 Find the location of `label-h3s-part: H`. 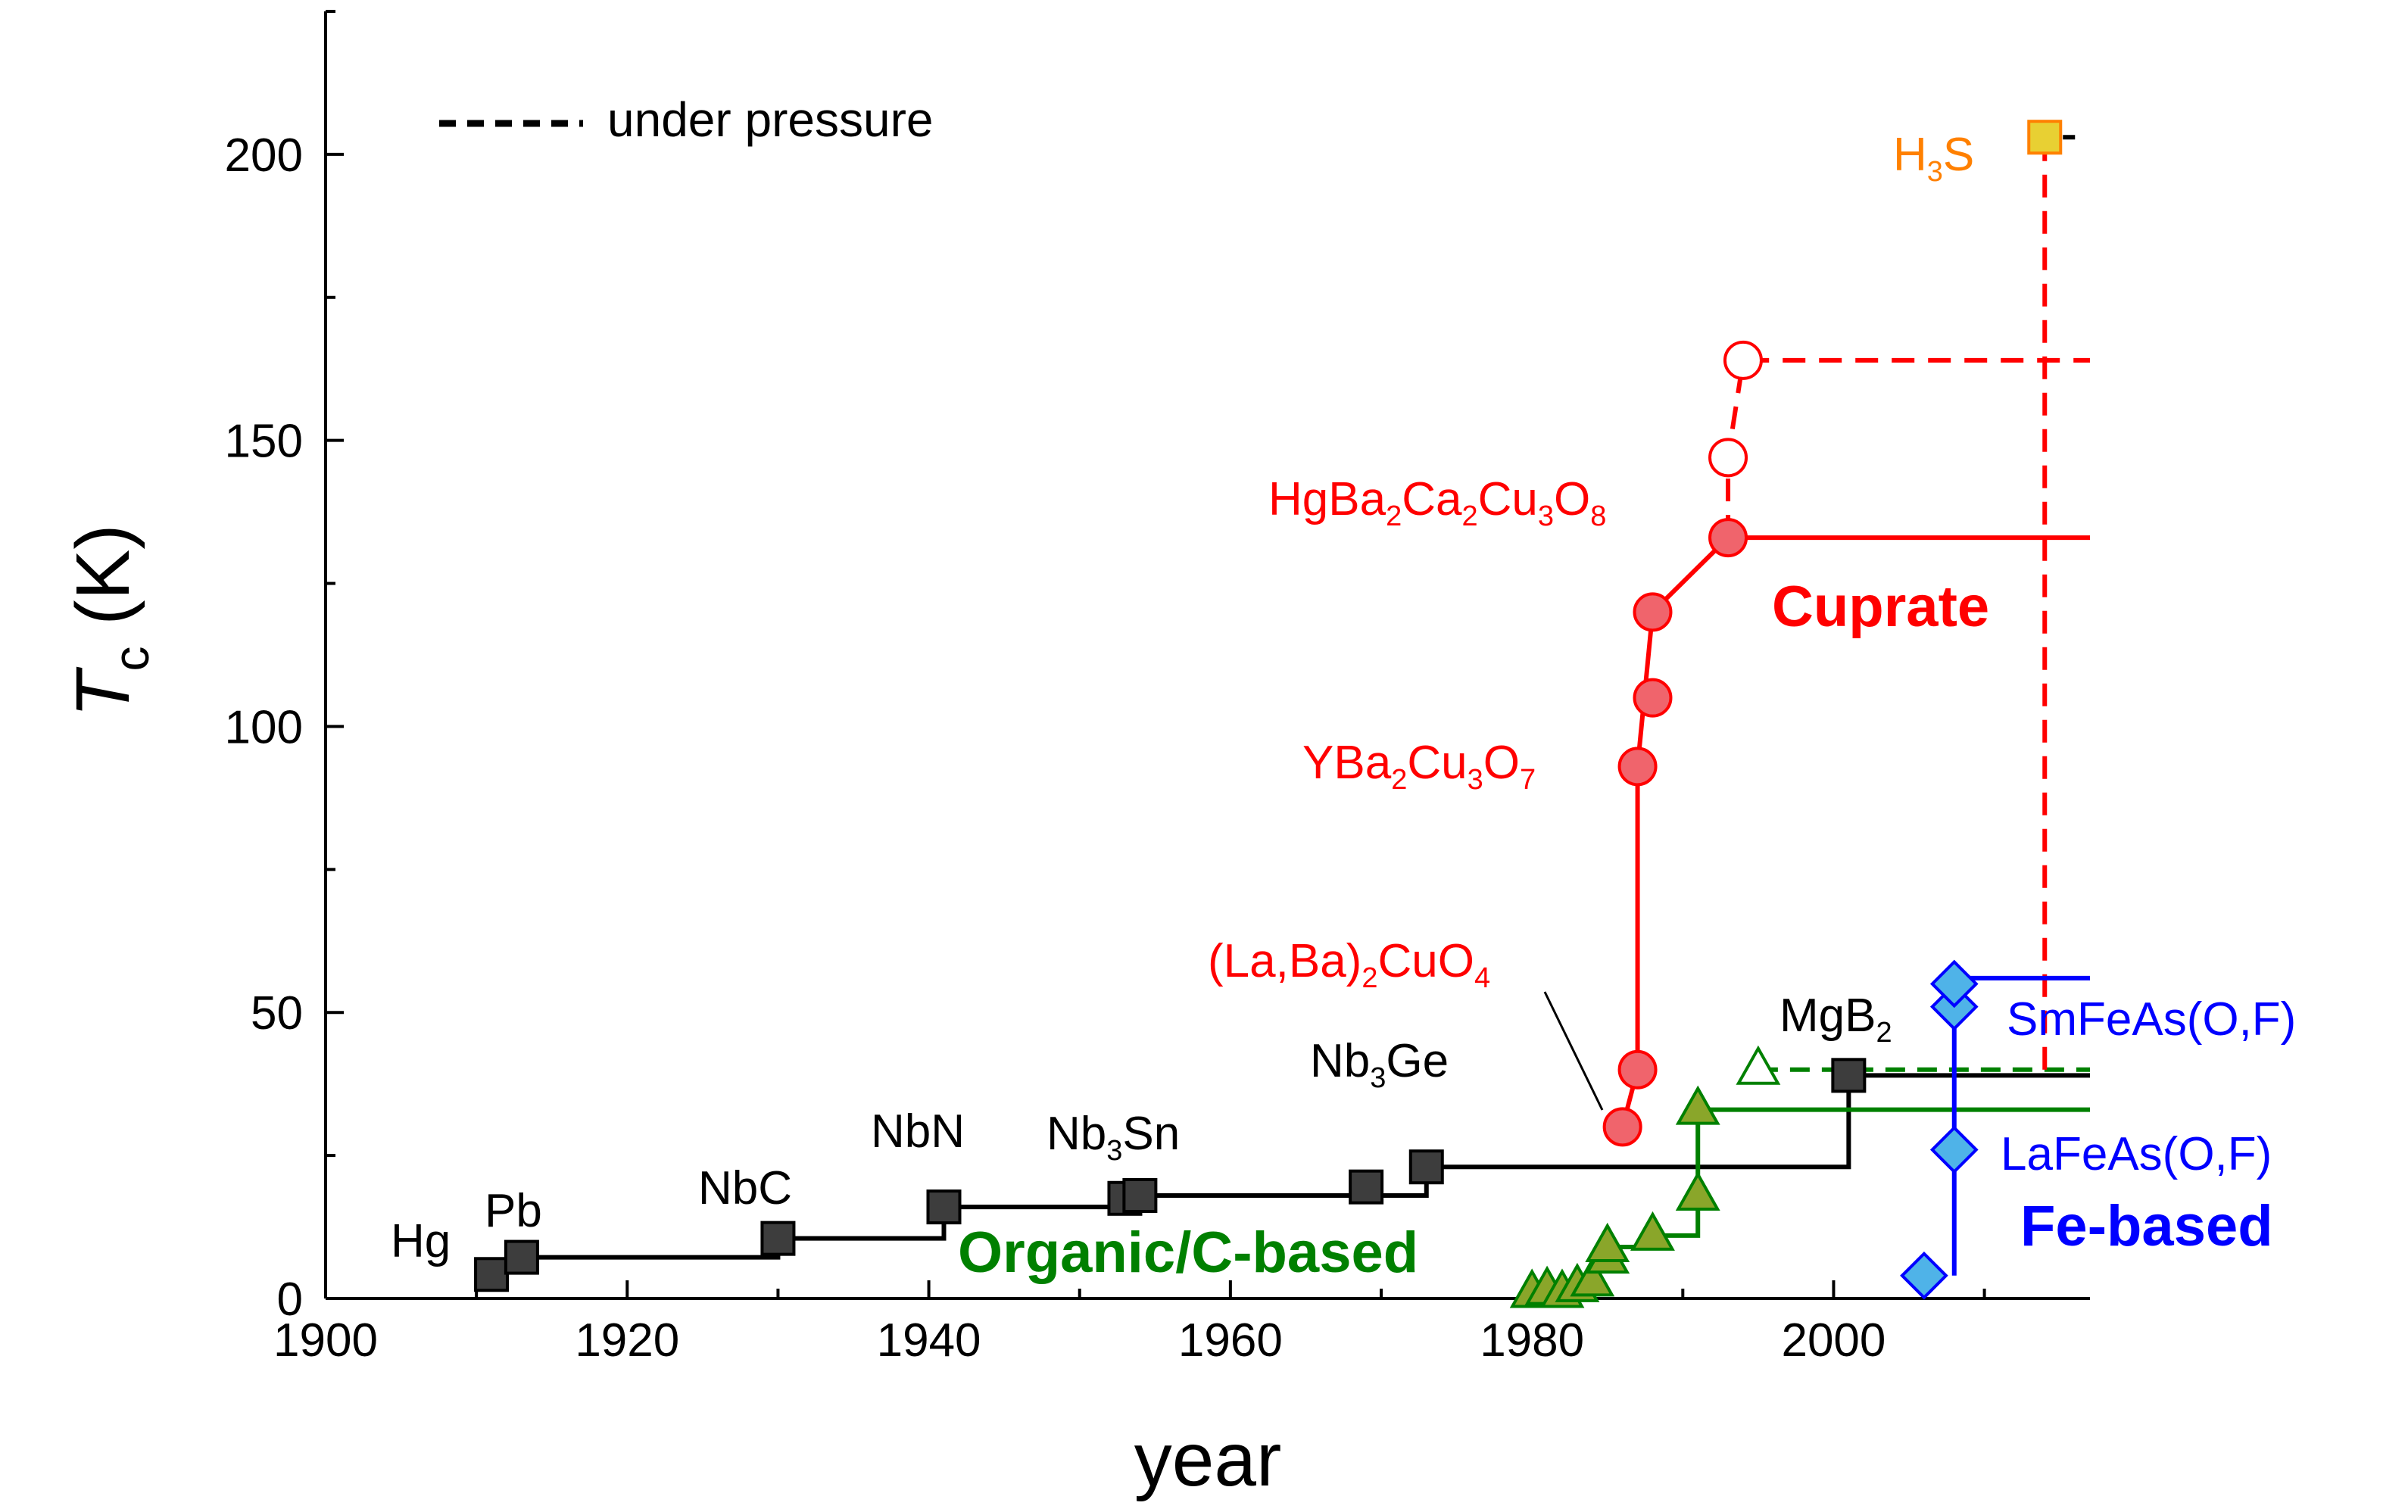

label-h3s-part: H is located at coordinates (1910, 155).